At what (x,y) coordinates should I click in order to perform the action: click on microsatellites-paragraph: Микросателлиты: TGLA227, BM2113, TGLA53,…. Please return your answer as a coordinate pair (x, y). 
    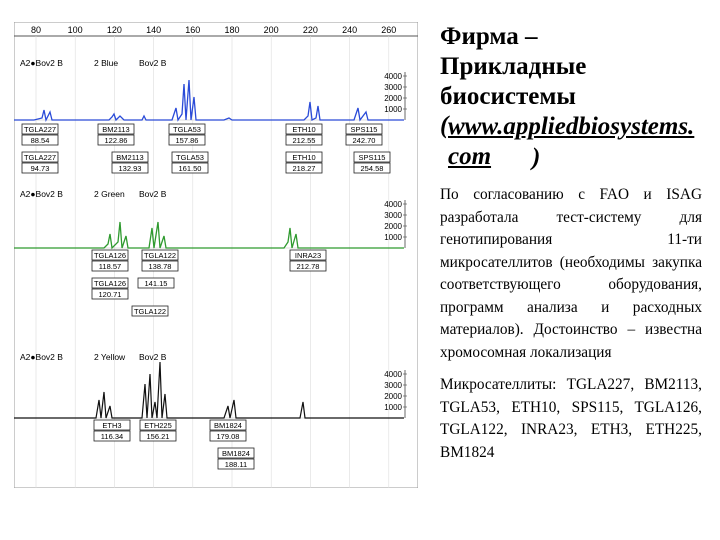
    Looking at the image, I should click on (571, 418).